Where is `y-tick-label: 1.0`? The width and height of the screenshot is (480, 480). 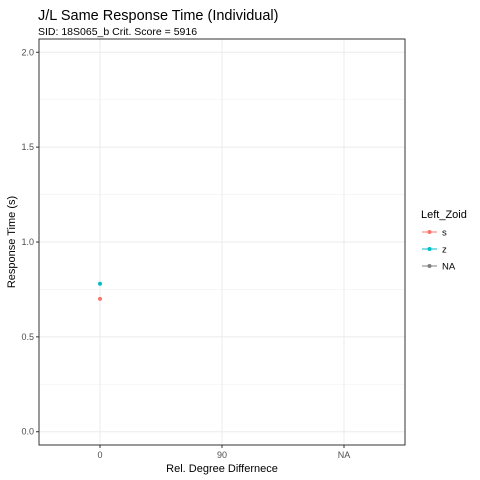
y-tick-label: 1.0 is located at coordinates (27, 242).